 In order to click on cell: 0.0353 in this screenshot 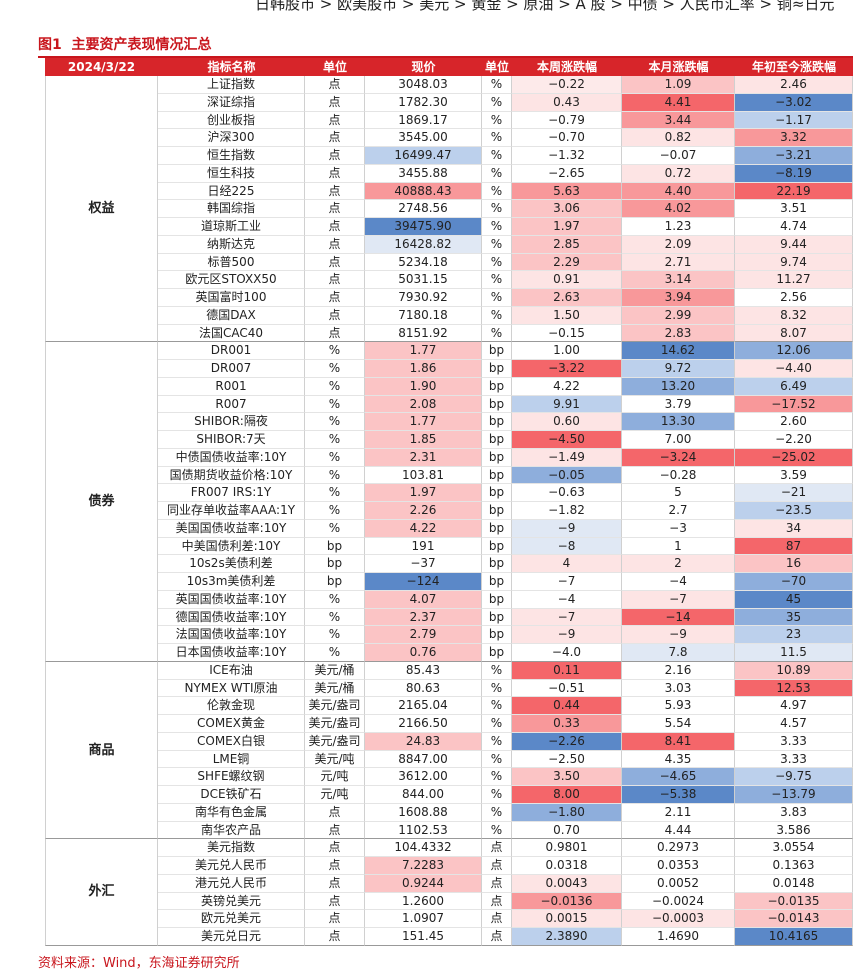, I will do `click(678, 866)`.